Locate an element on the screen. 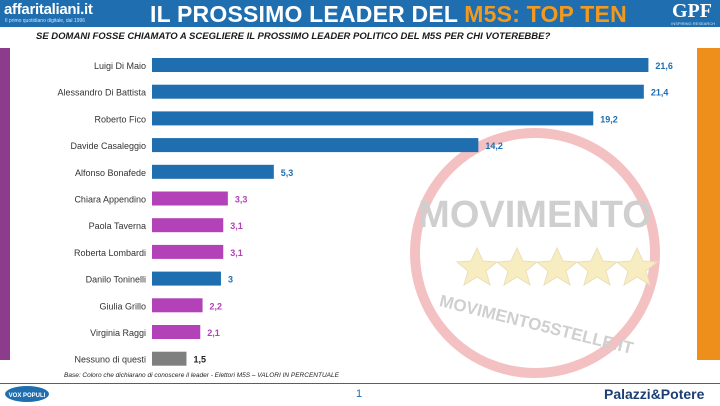 This screenshot has height=406, width=720. gpf-tagline: INSPIRING RESEARCH is located at coordinates (693, 23).